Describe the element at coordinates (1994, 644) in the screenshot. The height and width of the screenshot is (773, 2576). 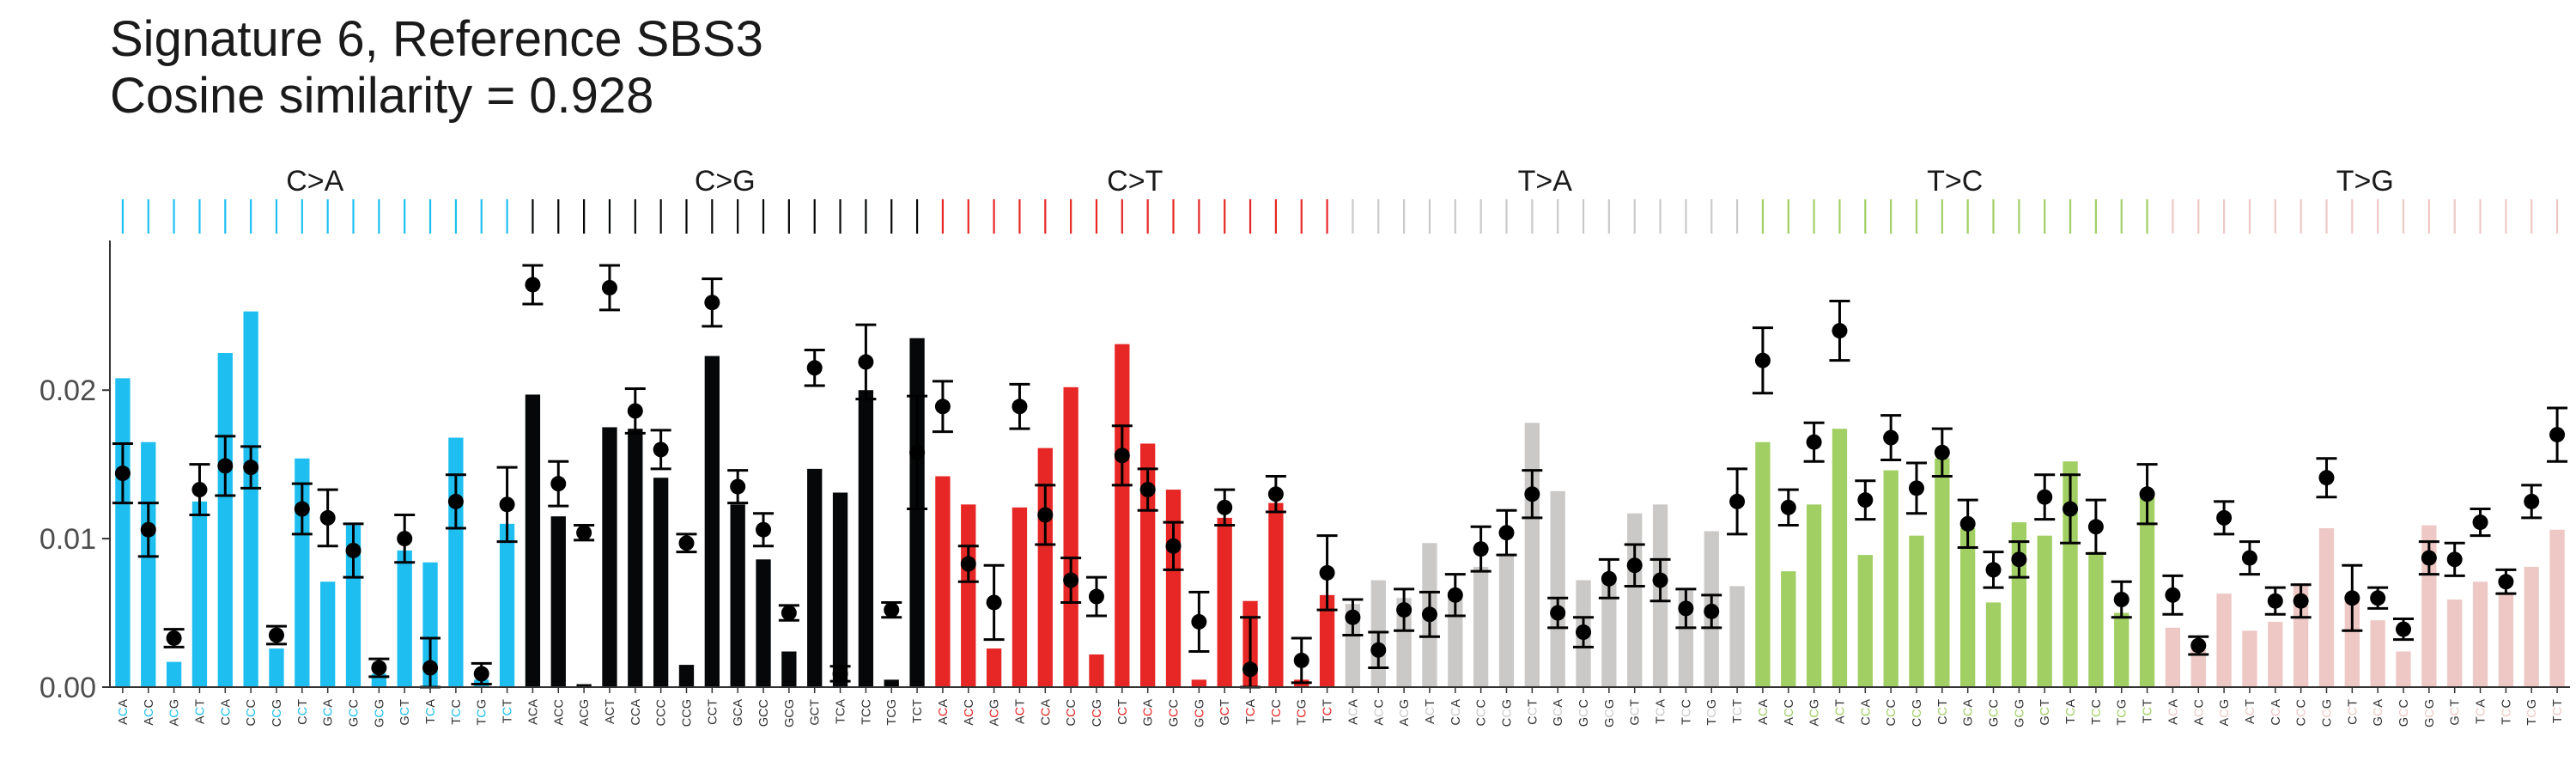
I see `bar-T-to-C-GCC` at that location.